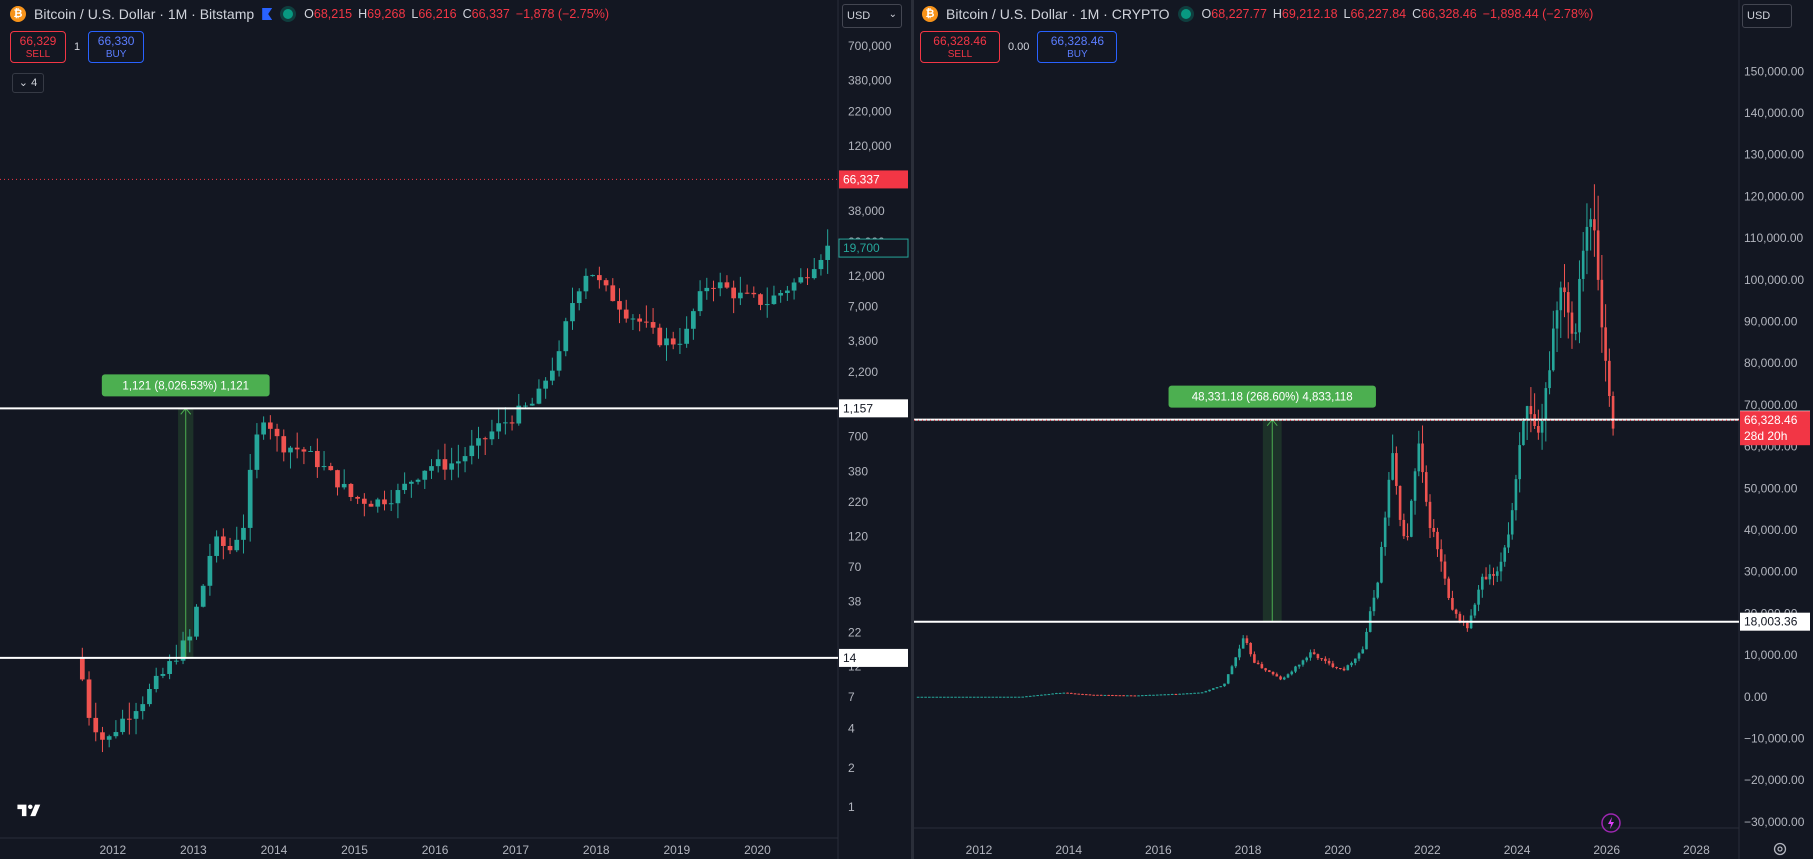 This screenshot has width=1813, height=859. I want to click on x-tick-label: 2017, so click(515, 850).